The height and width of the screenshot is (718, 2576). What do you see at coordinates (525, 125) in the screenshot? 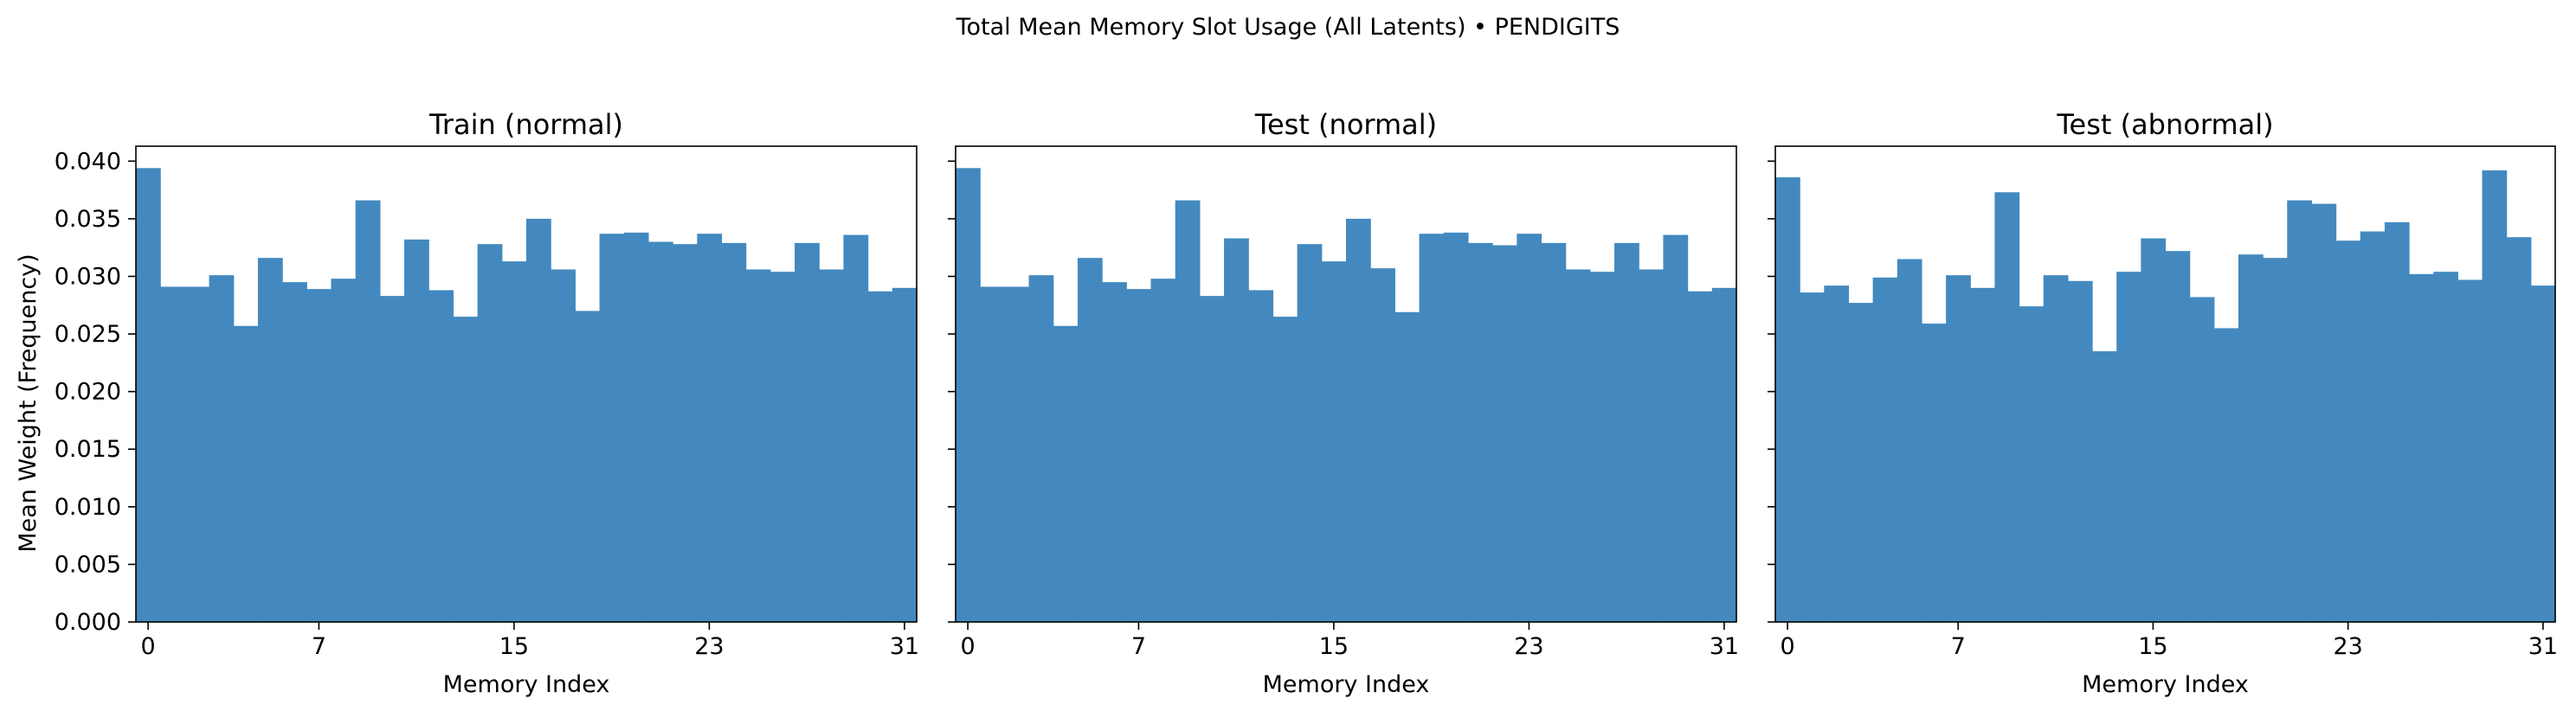
I see `subplot-title: Train (normal)` at bounding box center [525, 125].